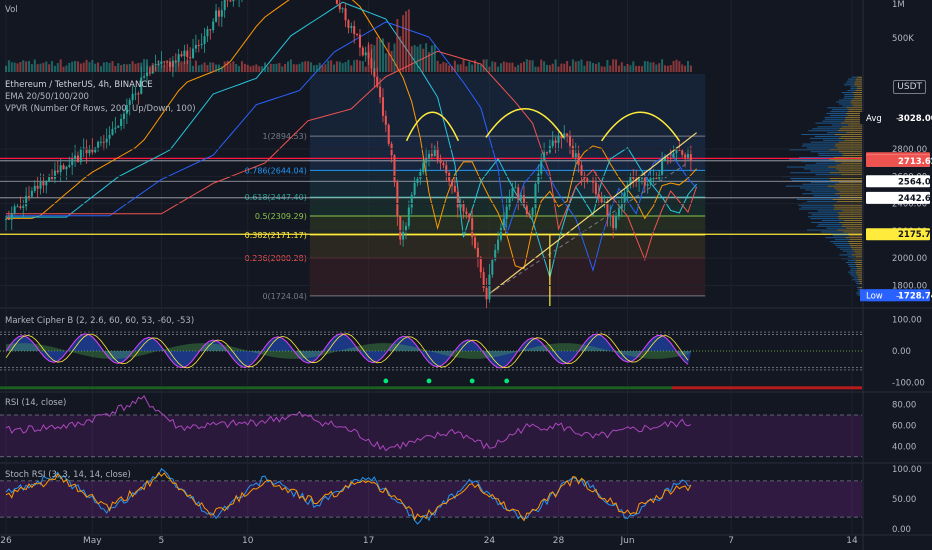 The height and width of the screenshot is (550, 932). Describe the element at coordinates (47, 97) in the screenshot. I see `ema-legend: EMA 20/50/100/200` at that location.